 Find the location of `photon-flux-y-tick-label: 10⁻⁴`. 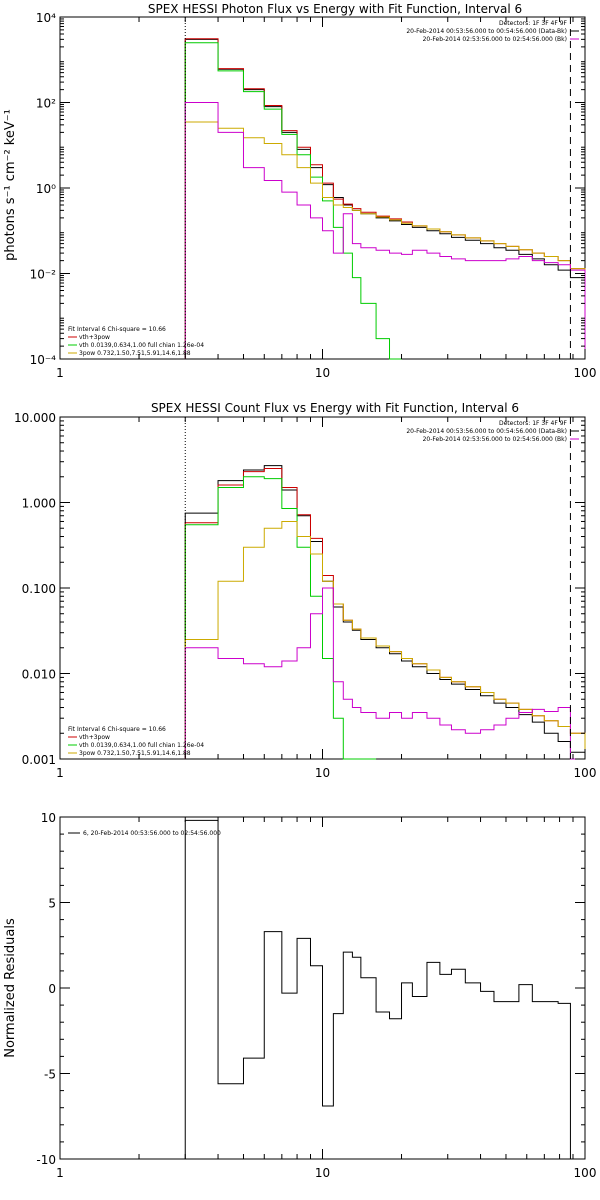

photon-flux-y-tick-label: 10⁻⁴ is located at coordinates (43, 360).